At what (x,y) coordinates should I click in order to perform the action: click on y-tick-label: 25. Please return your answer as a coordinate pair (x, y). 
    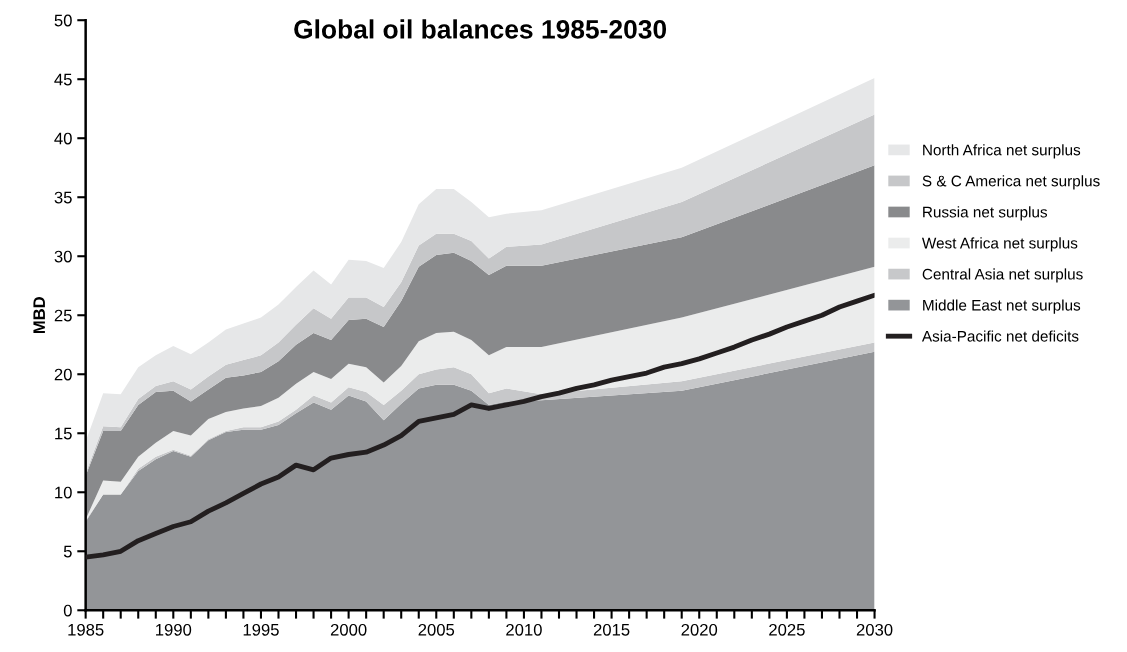
    Looking at the image, I should click on (63, 315).